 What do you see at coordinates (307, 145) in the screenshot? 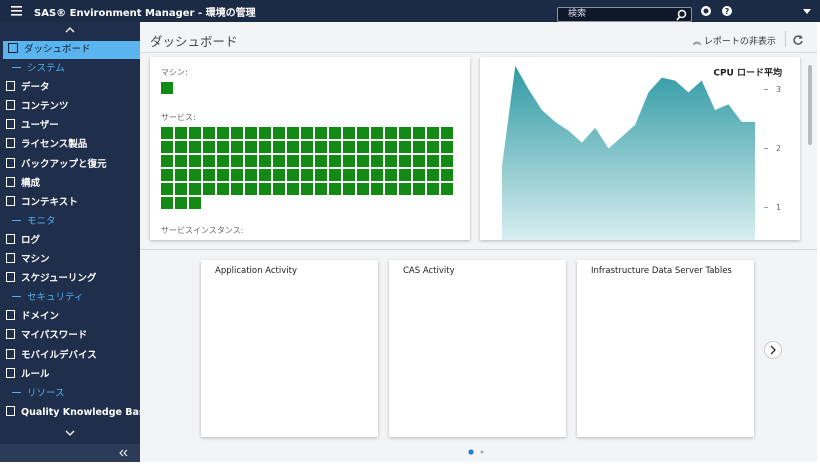
I see `status-grid` at bounding box center [307, 145].